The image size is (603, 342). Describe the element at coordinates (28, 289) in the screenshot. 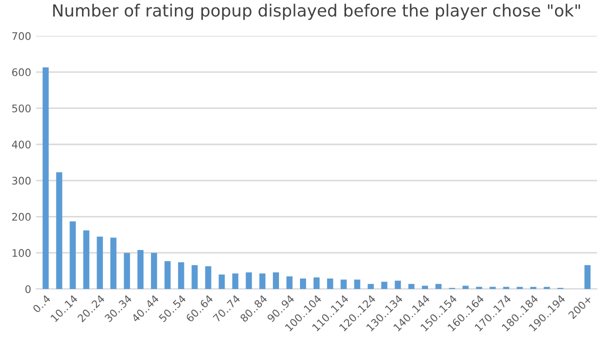

I see `y-tick-label: 0` at that location.